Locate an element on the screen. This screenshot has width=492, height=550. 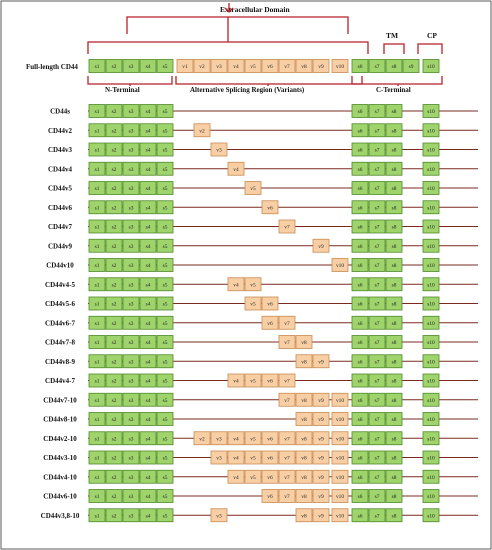
alt-splicing-label: Alternative Splicing Region (Variants) is located at coordinates (247, 90).